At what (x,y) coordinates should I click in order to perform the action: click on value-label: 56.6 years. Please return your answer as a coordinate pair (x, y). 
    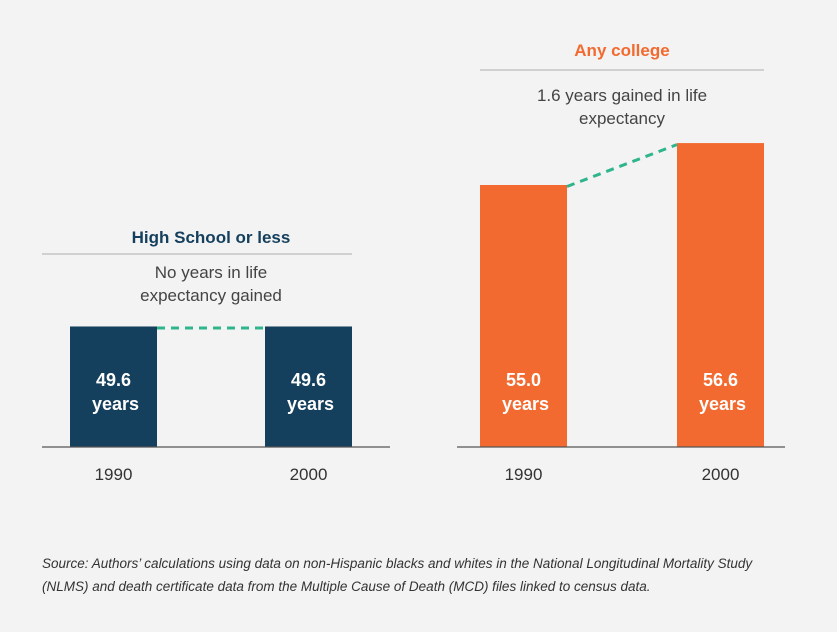
    Looking at the image, I should click on (723, 392).